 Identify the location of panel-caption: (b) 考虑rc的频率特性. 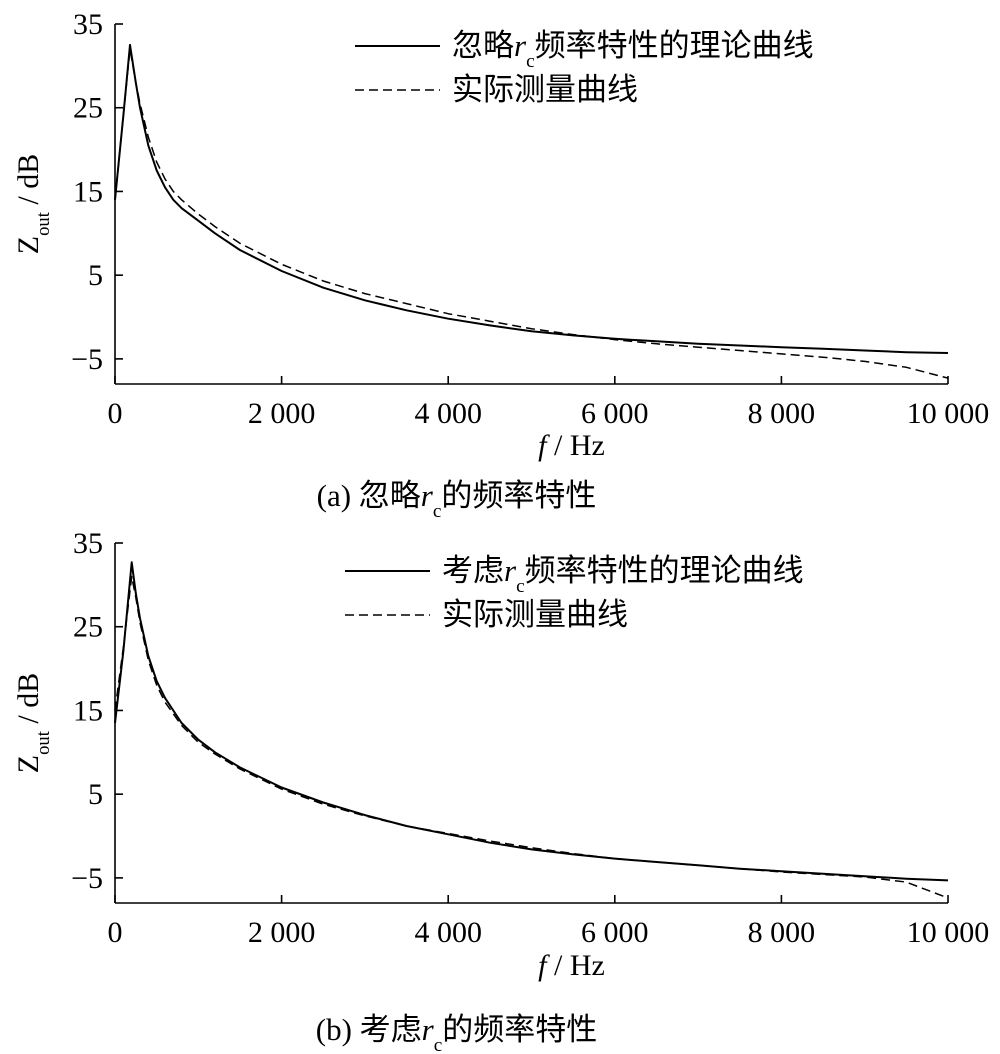
(457, 1033).